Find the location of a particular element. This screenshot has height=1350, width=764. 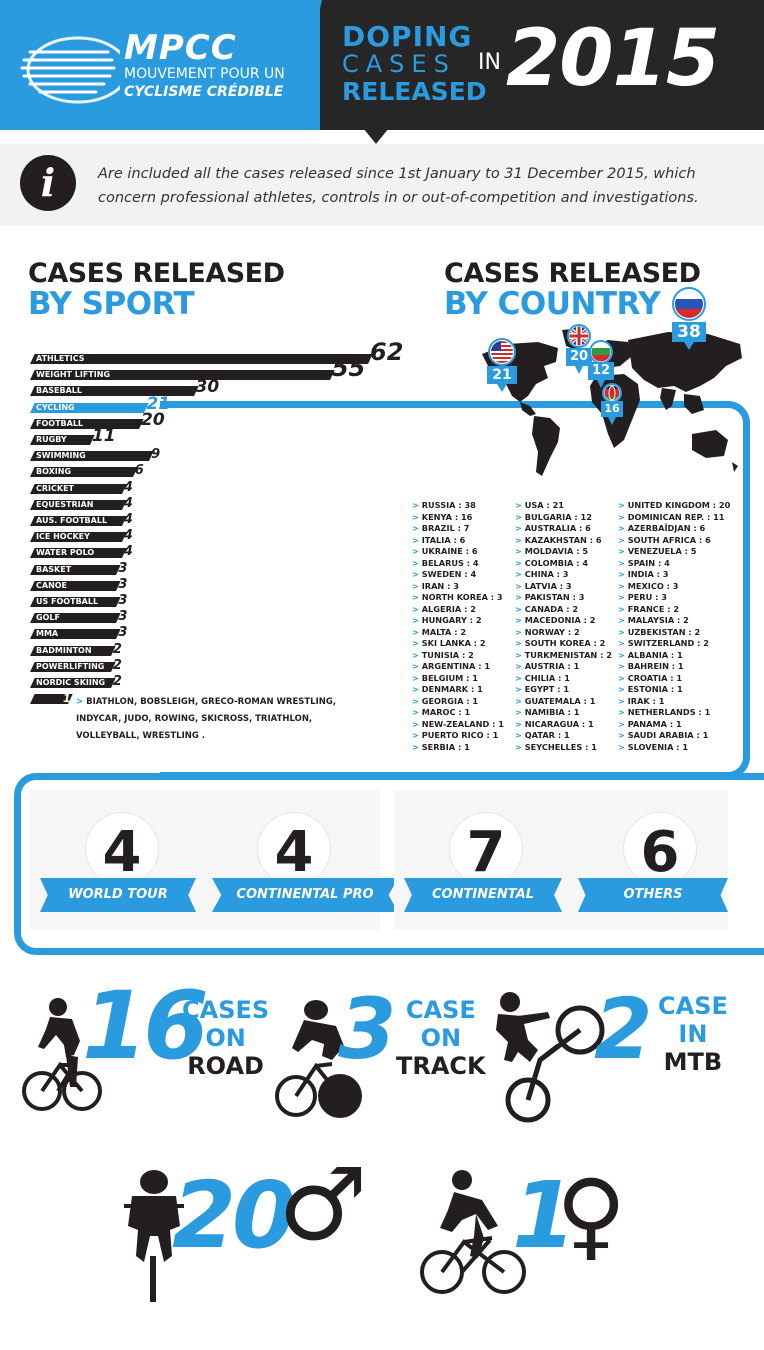

team-circle is located at coordinates (294, 849).